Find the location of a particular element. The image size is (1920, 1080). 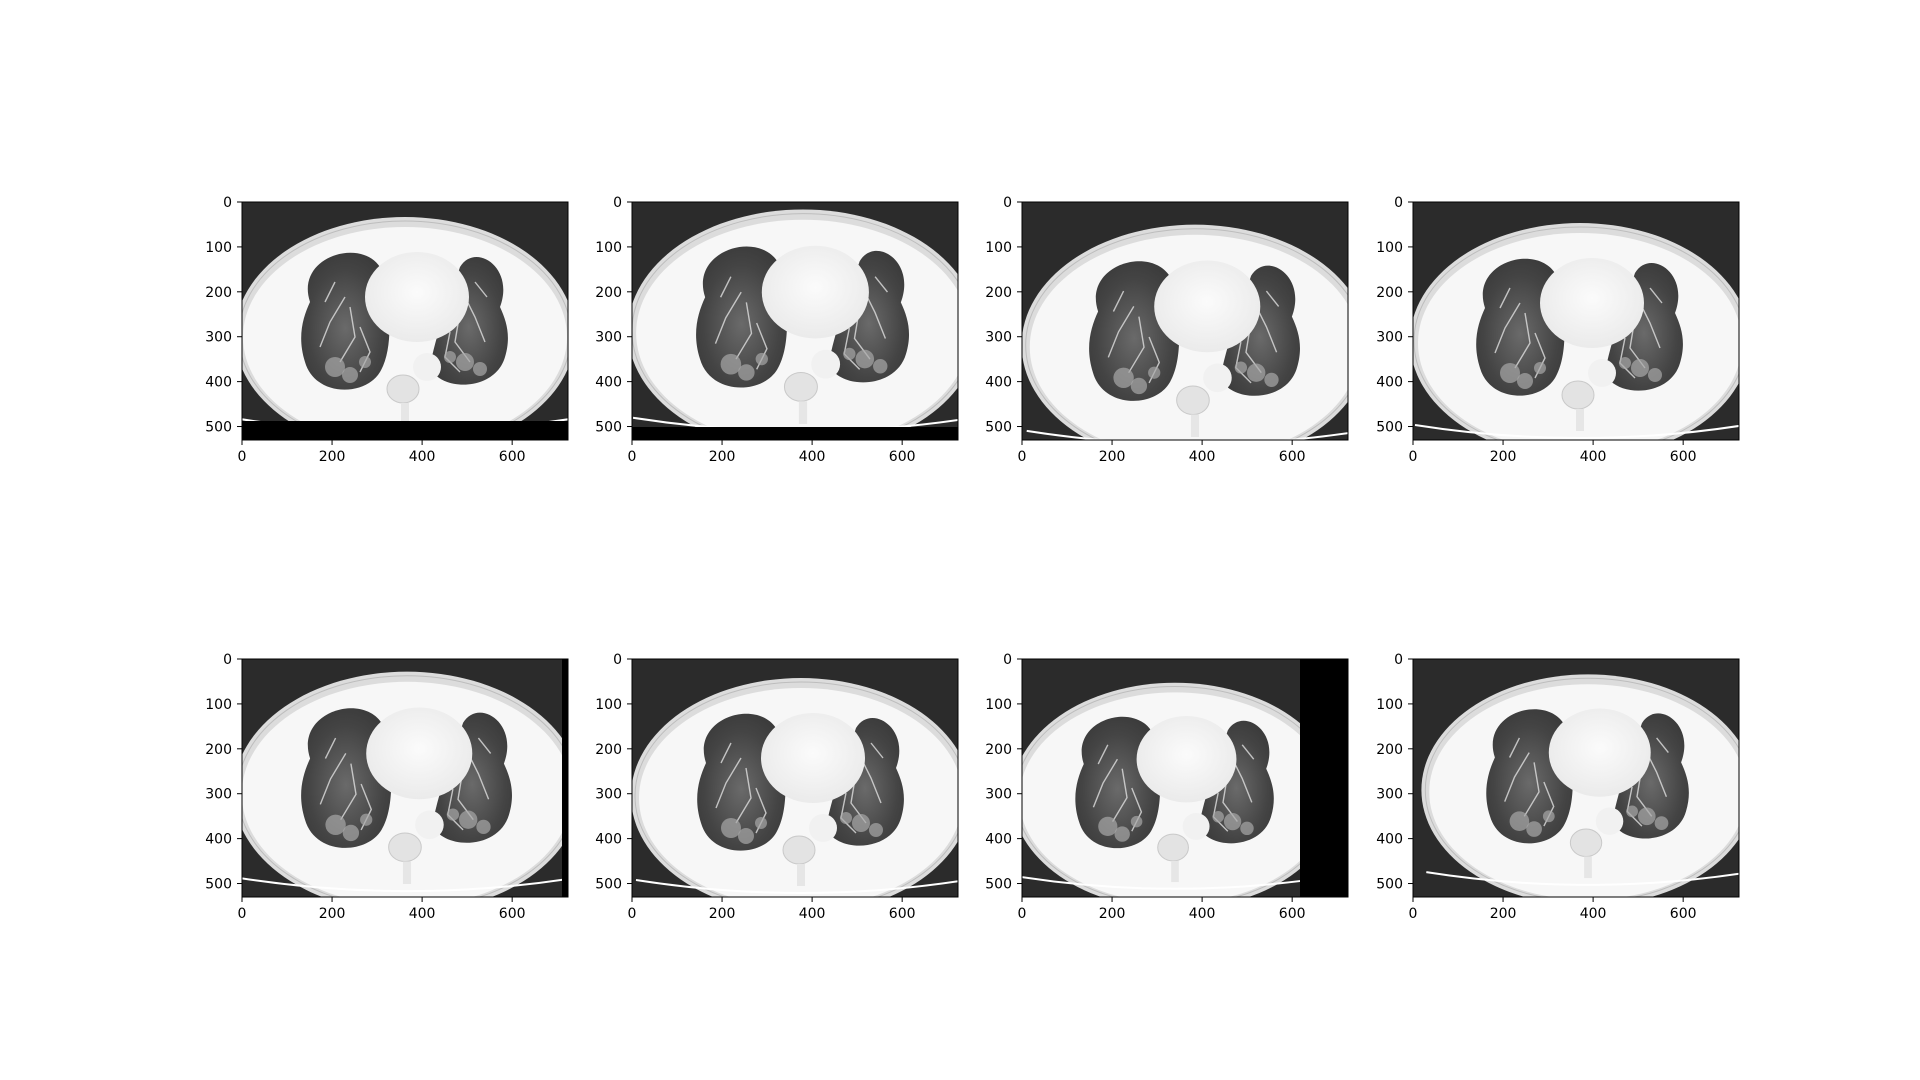

ct-panel-8: 0 100 200 300 400 500 0 200 400 600 is located at coordinates (1558, 787).